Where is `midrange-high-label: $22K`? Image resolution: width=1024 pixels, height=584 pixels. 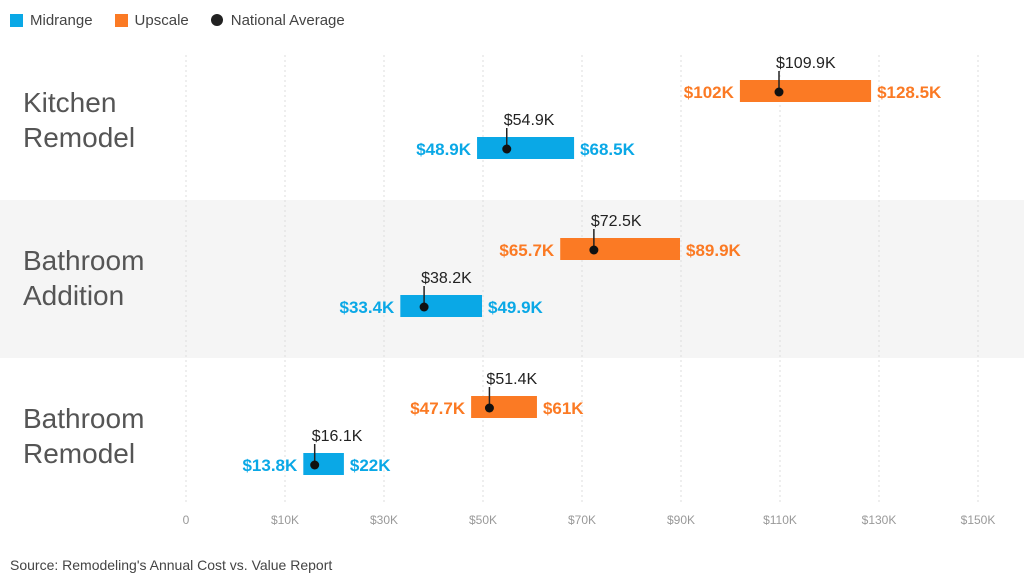
midrange-high-label: $22K is located at coordinates (370, 465).